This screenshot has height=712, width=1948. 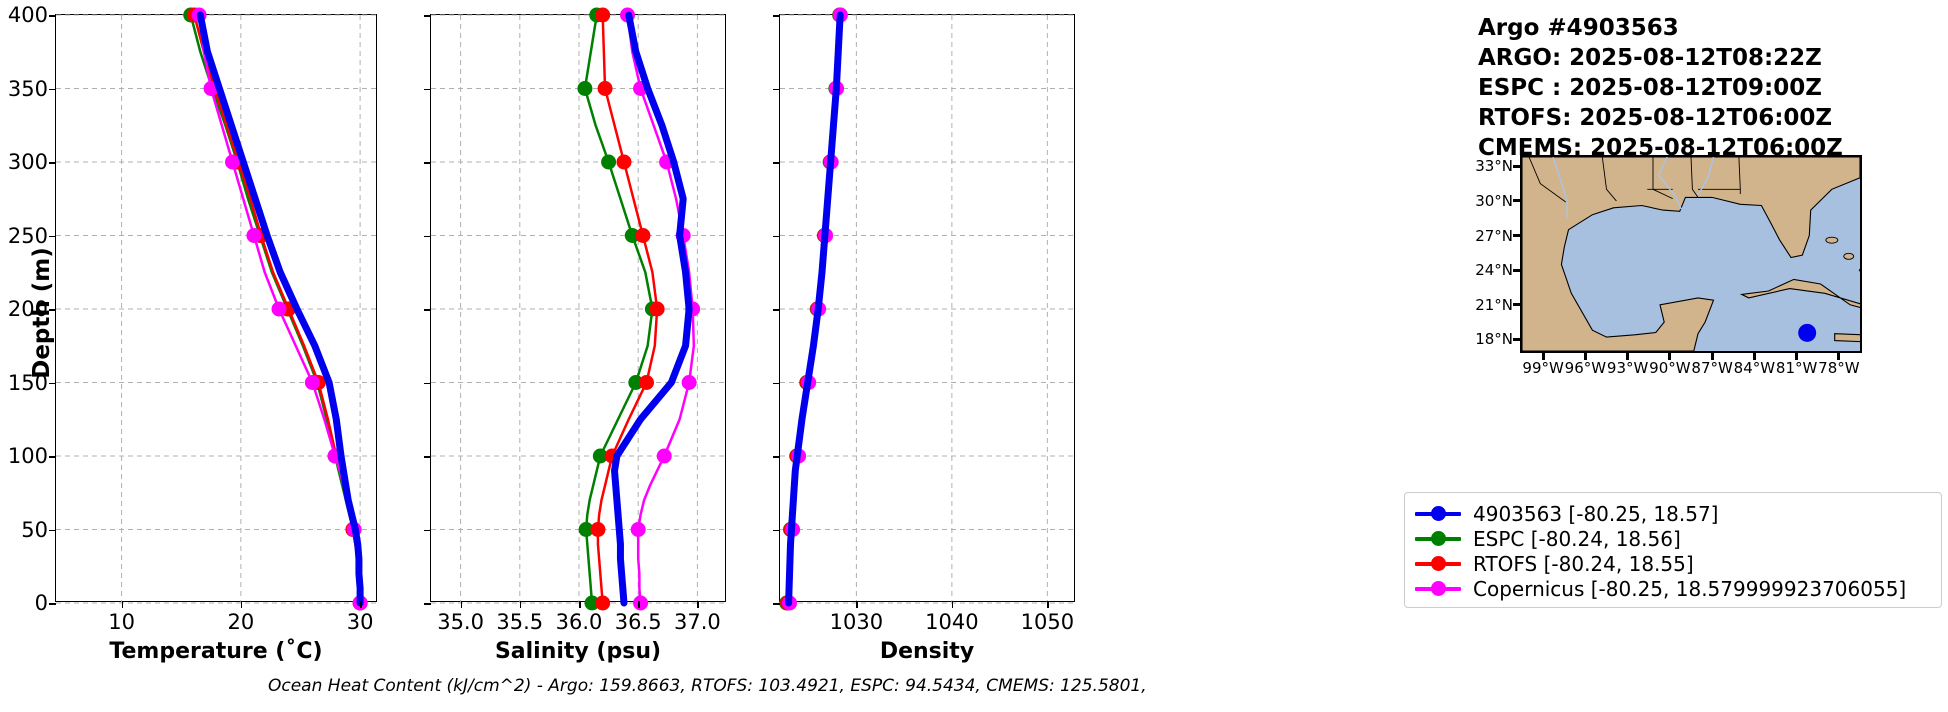 I want to click on legend-label: ESPC [-80.24, 18.56], so click(x=1577, y=538).